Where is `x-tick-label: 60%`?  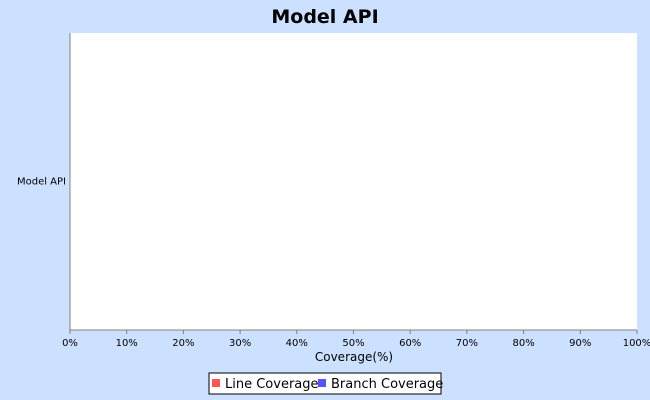
x-tick-label: 60% is located at coordinates (410, 343).